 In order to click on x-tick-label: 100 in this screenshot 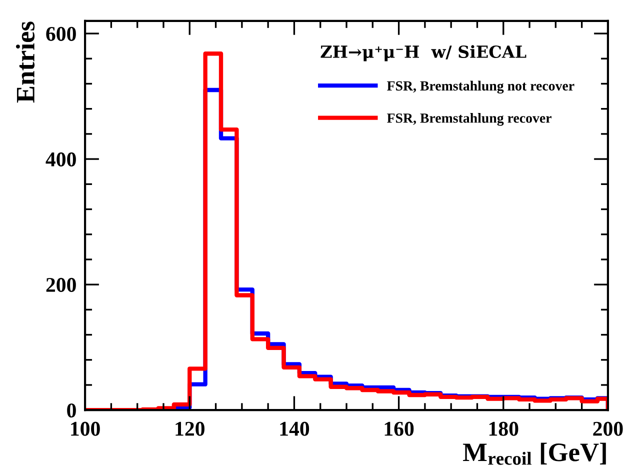, I will do `click(85, 429)`.